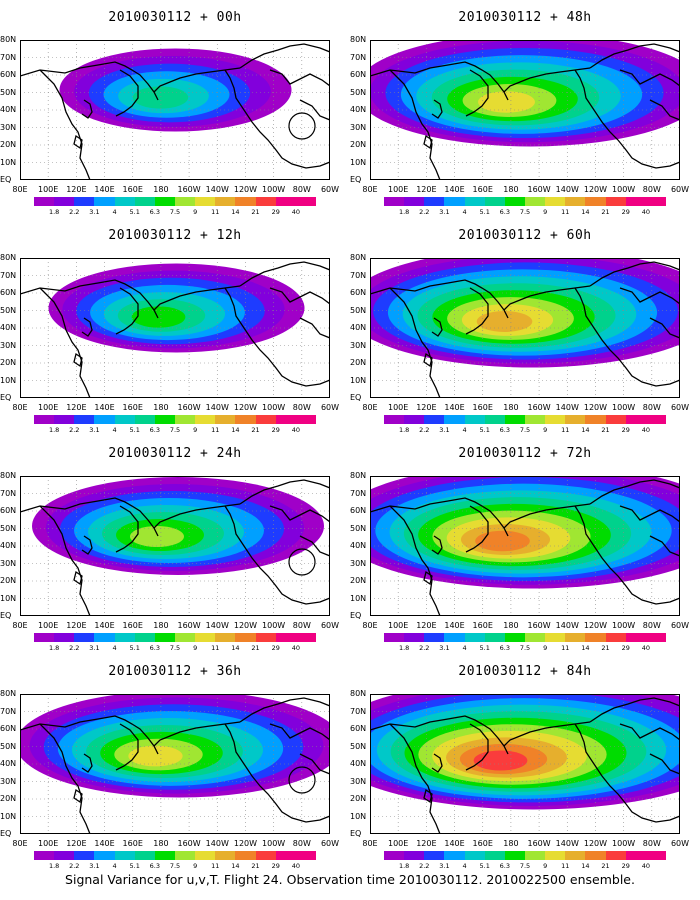 The height and width of the screenshot is (900, 700). Describe the element at coordinates (175, 648) in the screenshot. I see `colorbar-label: 7.5` at that location.